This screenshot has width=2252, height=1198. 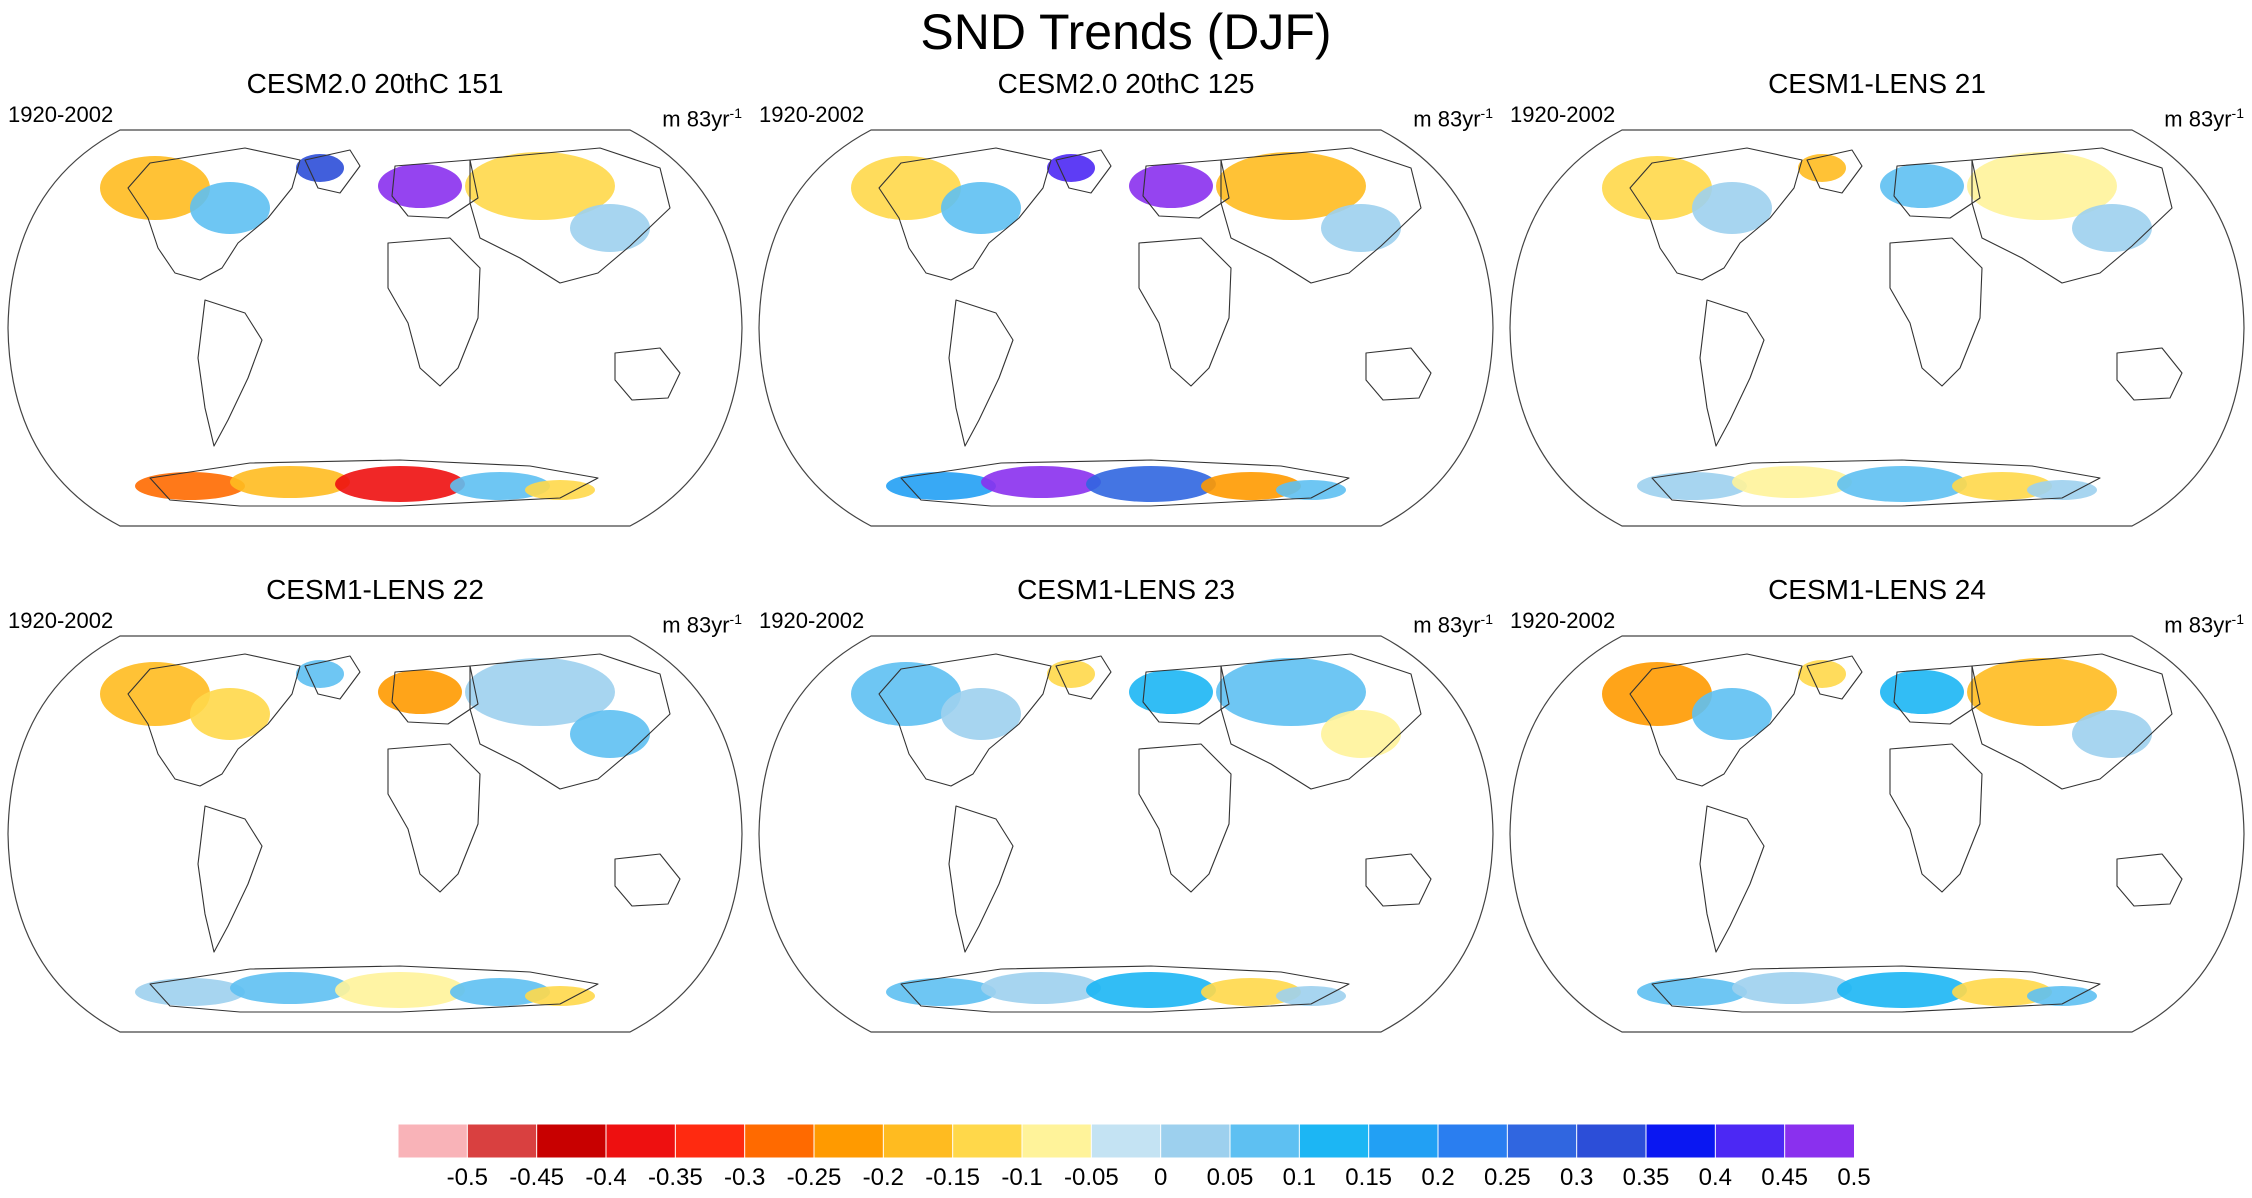 What do you see at coordinates (1453, 116) in the screenshot?
I see `panel-units: m 83yr-1` at bounding box center [1453, 116].